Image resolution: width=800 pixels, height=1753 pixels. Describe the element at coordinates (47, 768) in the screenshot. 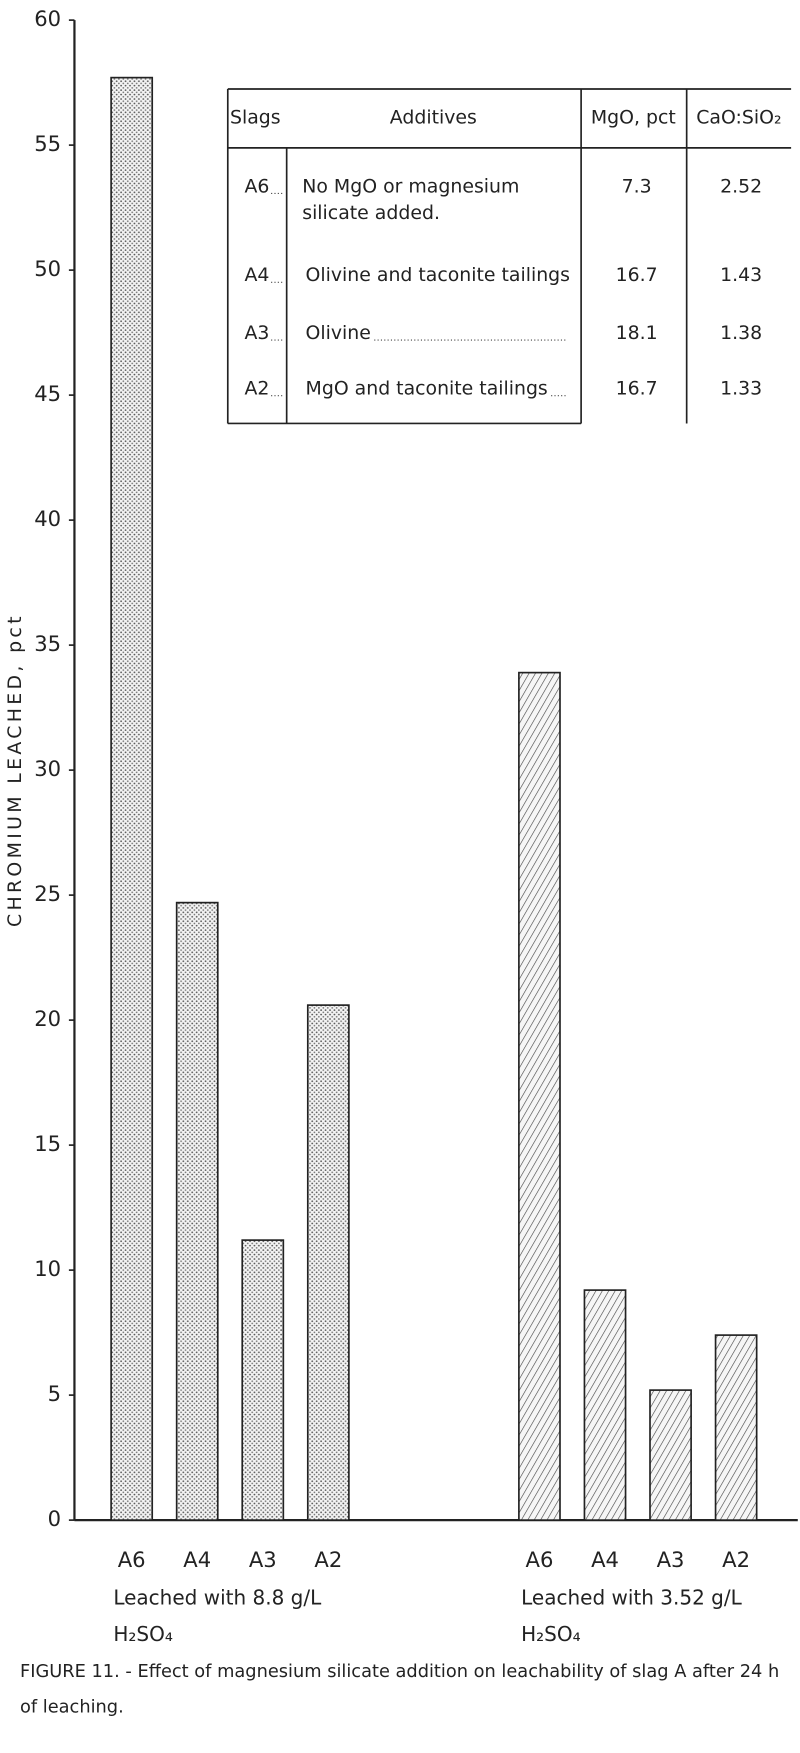

I see `y-tick-label: 30` at that location.